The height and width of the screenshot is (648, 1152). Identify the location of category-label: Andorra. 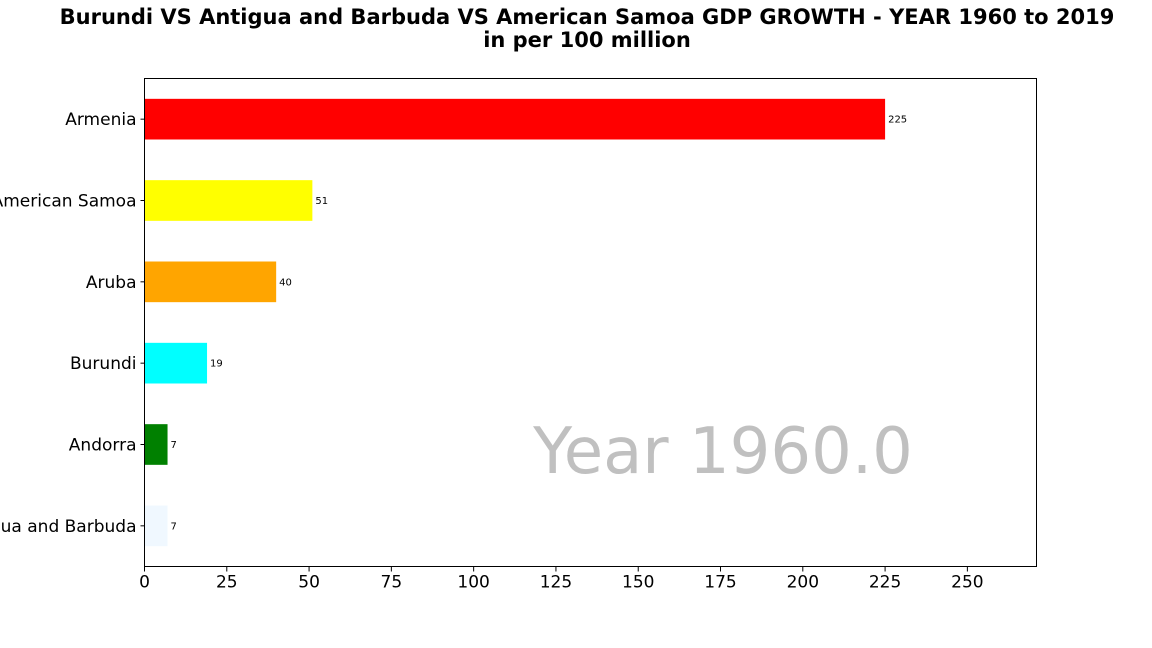
(103, 446).